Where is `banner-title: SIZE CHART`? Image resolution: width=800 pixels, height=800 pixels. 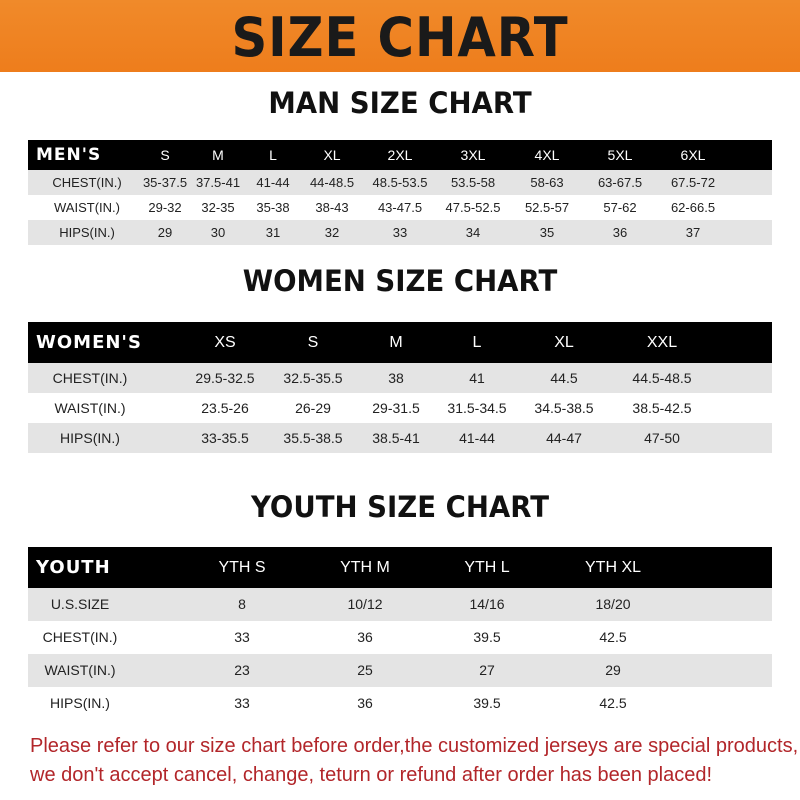
banner-title: SIZE CHART is located at coordinates (400, 37).